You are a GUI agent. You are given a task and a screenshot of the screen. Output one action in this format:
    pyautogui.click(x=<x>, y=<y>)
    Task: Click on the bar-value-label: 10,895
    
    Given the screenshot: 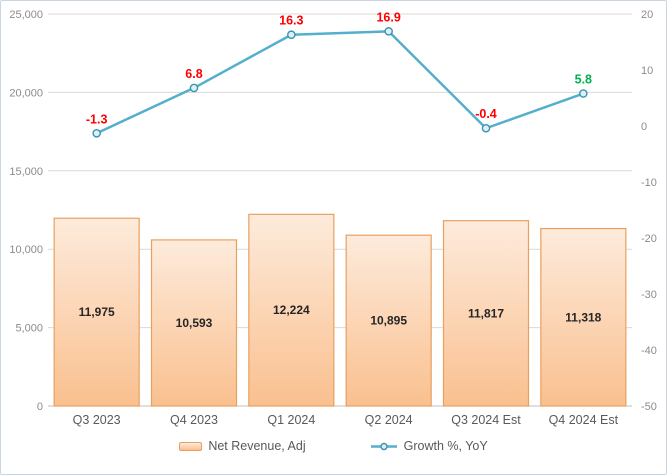 What is the action you would take?
    pyautogui.click(x=388, y=321)
    